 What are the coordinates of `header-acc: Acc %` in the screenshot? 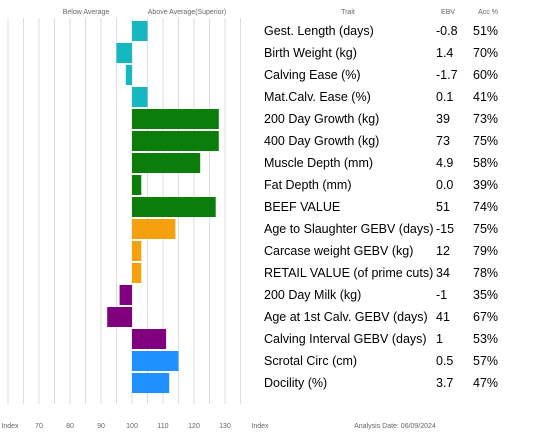 It's located at (488, 12).